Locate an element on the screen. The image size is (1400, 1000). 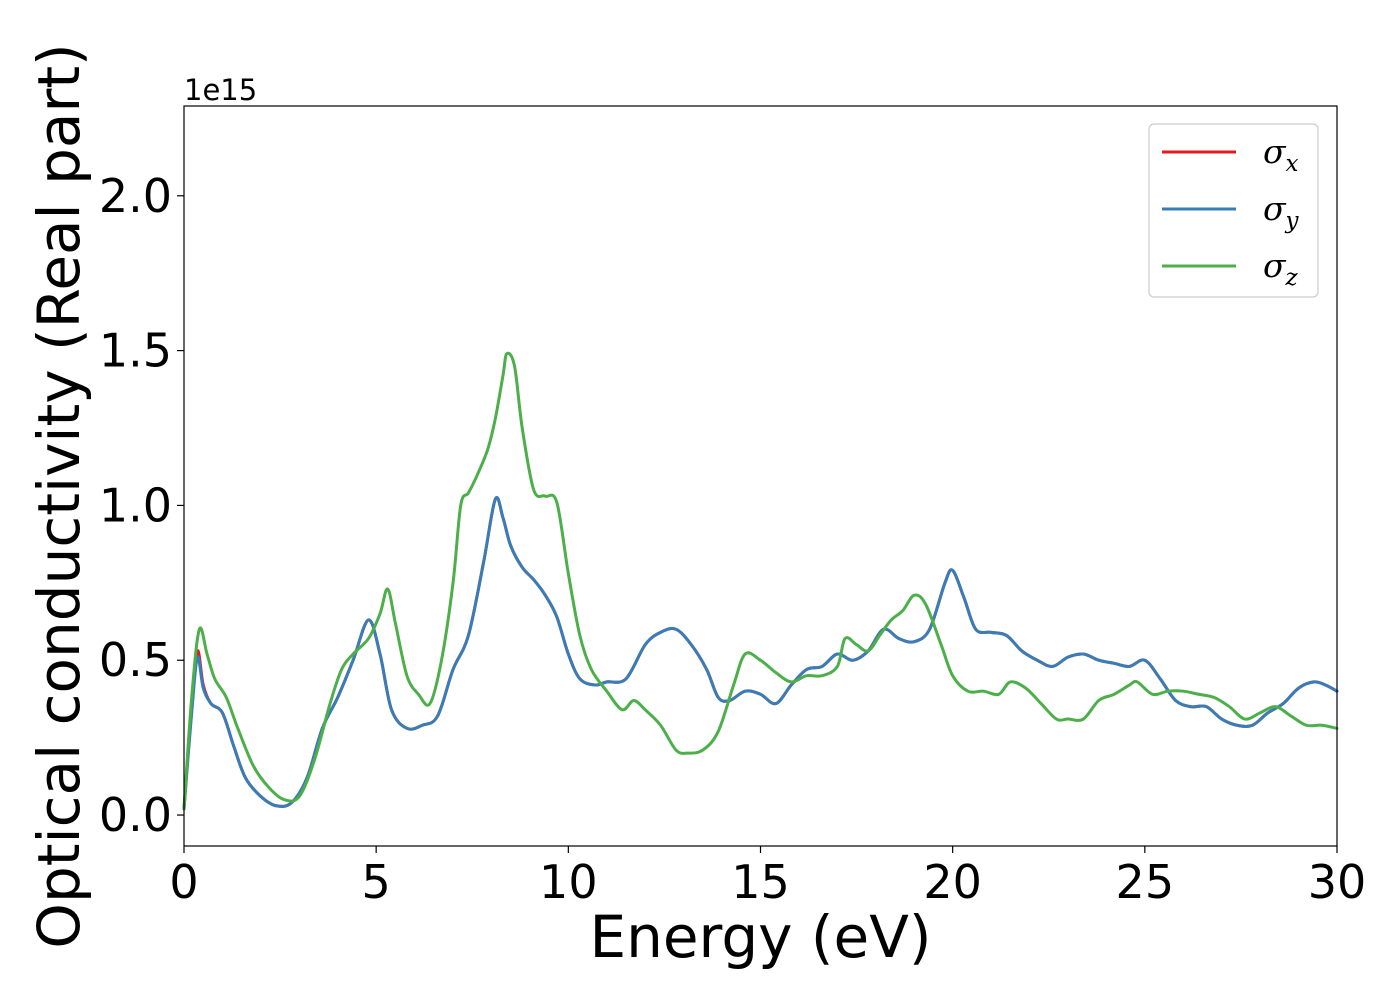
x-axis: 0 5 10 15 20 25 30 is located at coordinates (767, 877).